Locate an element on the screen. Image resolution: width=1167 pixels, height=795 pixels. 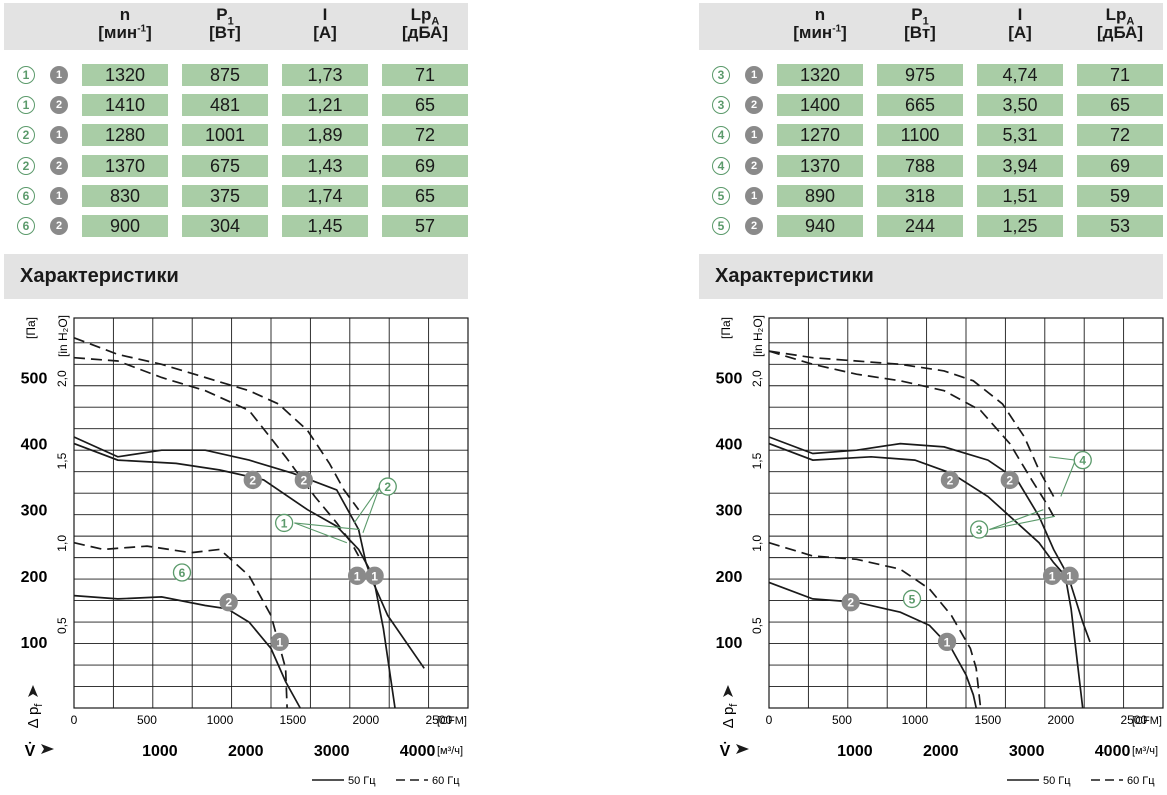
table-cell-p1: 875 is located at coordinates (225, 75).